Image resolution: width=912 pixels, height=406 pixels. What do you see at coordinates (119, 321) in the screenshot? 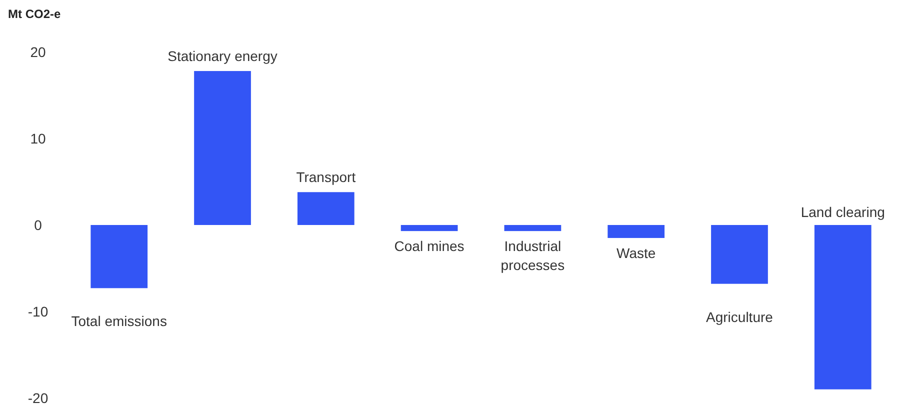
I see `x-tick-label: Total emissions` at bounding box center [119, 321].